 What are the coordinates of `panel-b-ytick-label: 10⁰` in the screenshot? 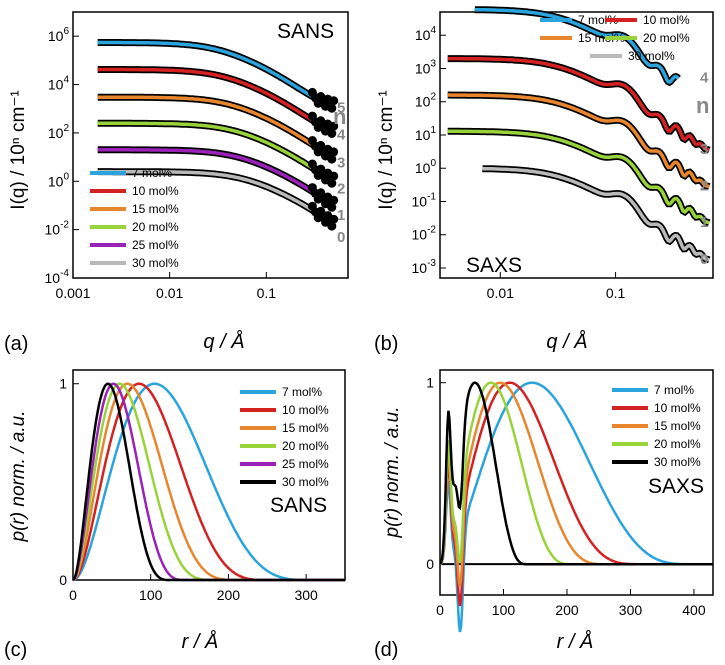 It's located at (426, 167).